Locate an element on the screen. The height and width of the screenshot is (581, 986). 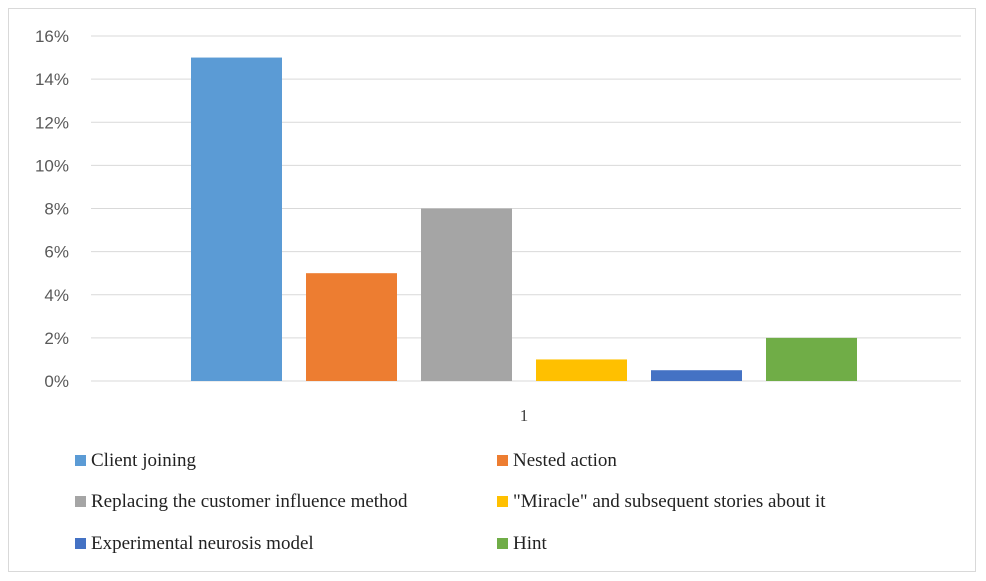
legend-label: Experimental neurosis model is located at coordinates (202, 543).